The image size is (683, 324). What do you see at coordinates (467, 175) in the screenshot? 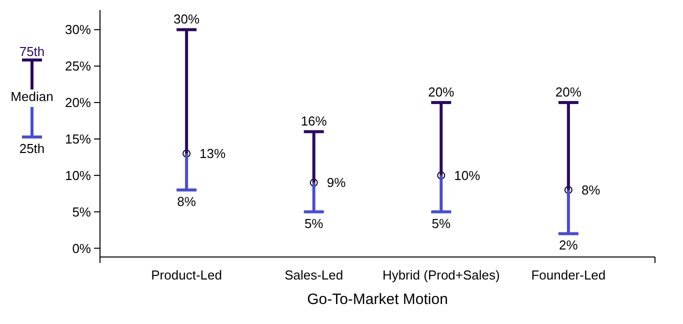
I see `annotation: 10%` at bounding box center [467, 175].